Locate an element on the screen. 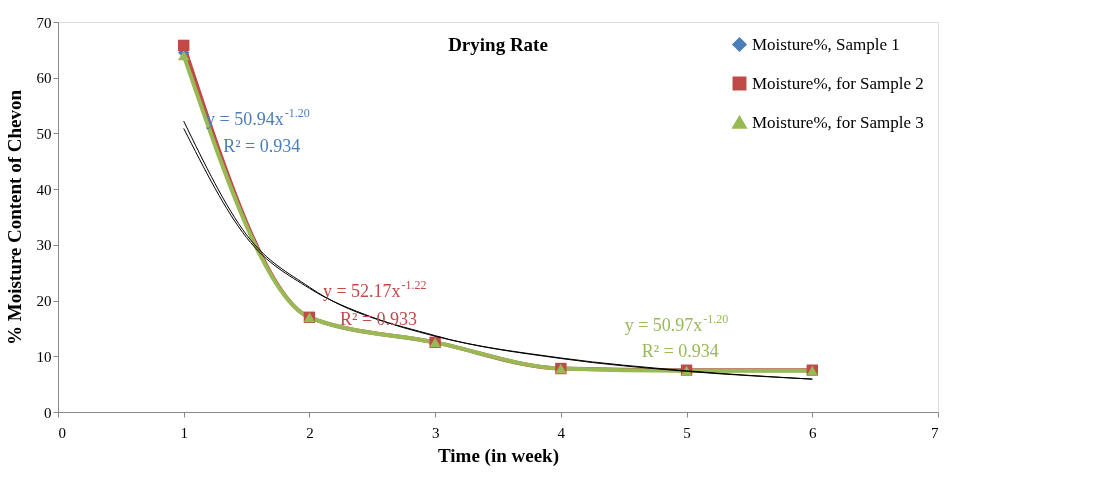 Image resolution: width=1119 pixels, height=486 pixels. legend-label: Moisture%, for Sample 3 is located at coordinates (838, 122).